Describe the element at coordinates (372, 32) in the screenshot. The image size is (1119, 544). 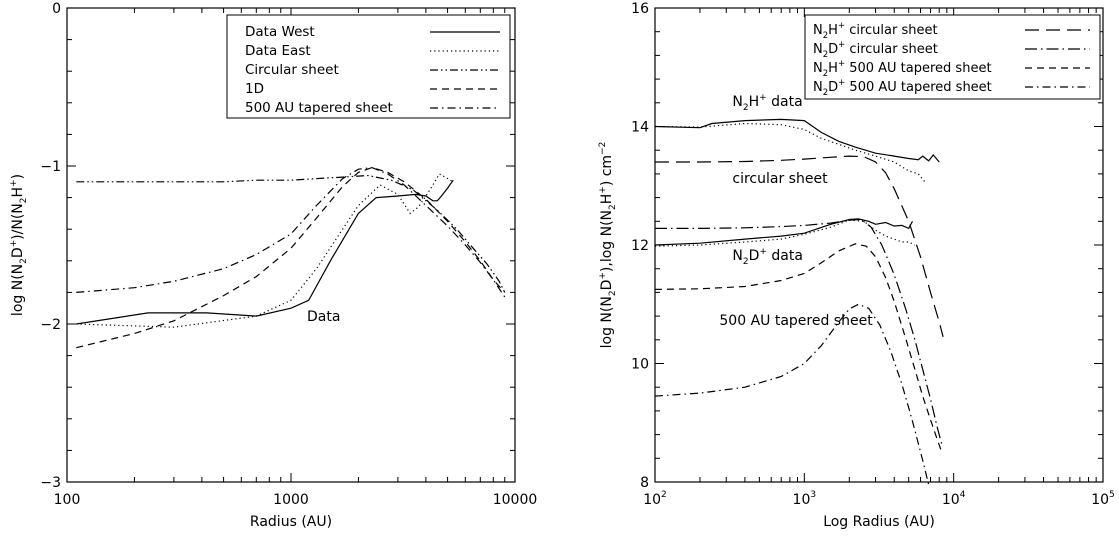
I see `left-legend-entry: Data West` at that location.